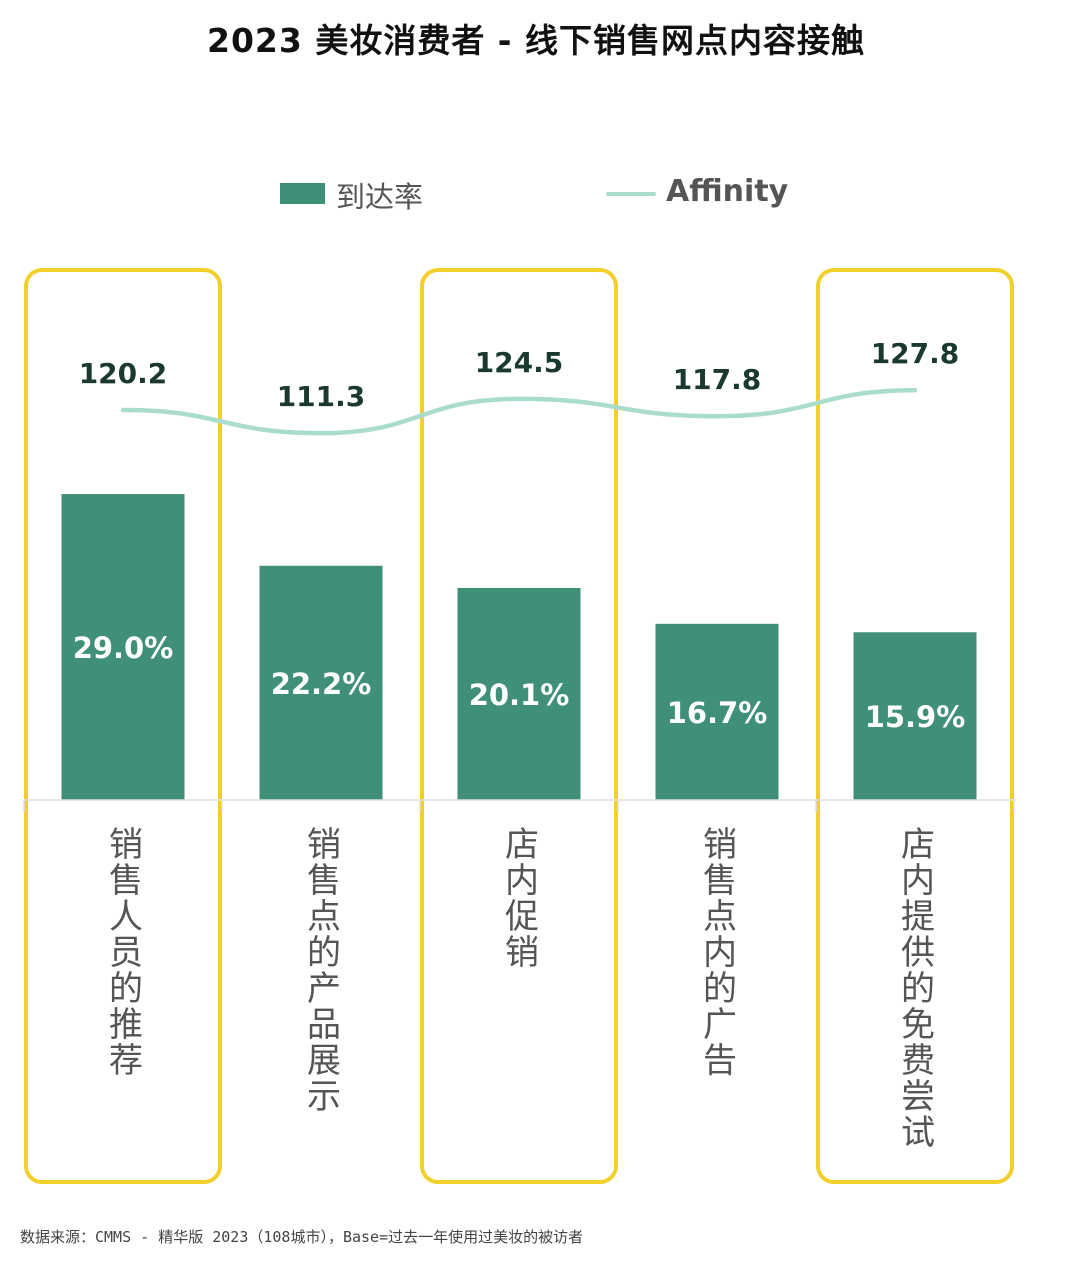 The image size is (1072, 1267). I want to click on category-label: 销售点内的广告, so click(720, 953).